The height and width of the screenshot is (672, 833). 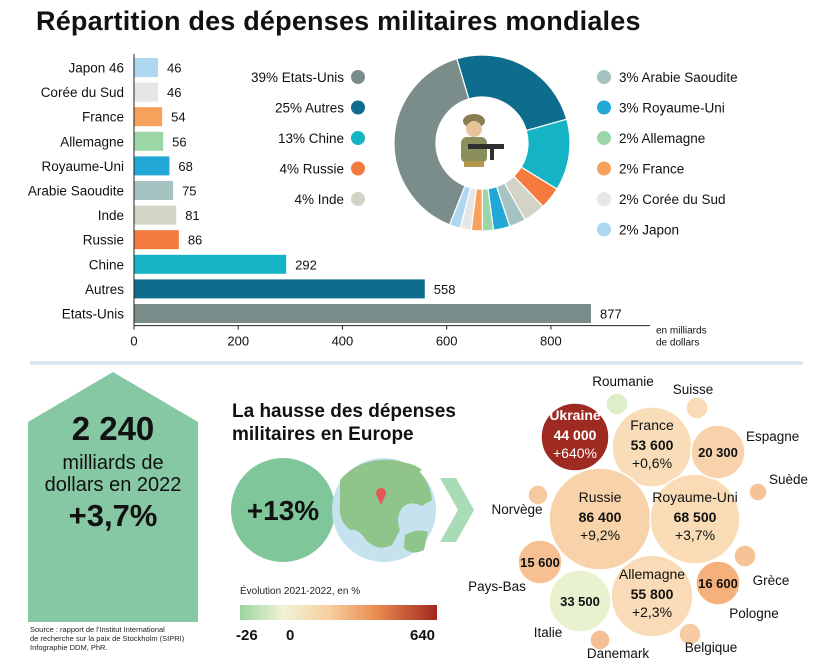 What do you see at coordinates (497, 586) in the screenshot?
I see `bubble-country-label: Pays-Bas` at bounding box center [497, 586].